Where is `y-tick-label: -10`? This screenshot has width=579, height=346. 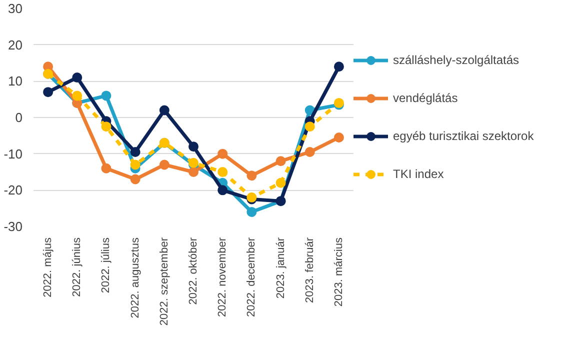 y-tick-label: -10 is located at coordinates (13, 154).